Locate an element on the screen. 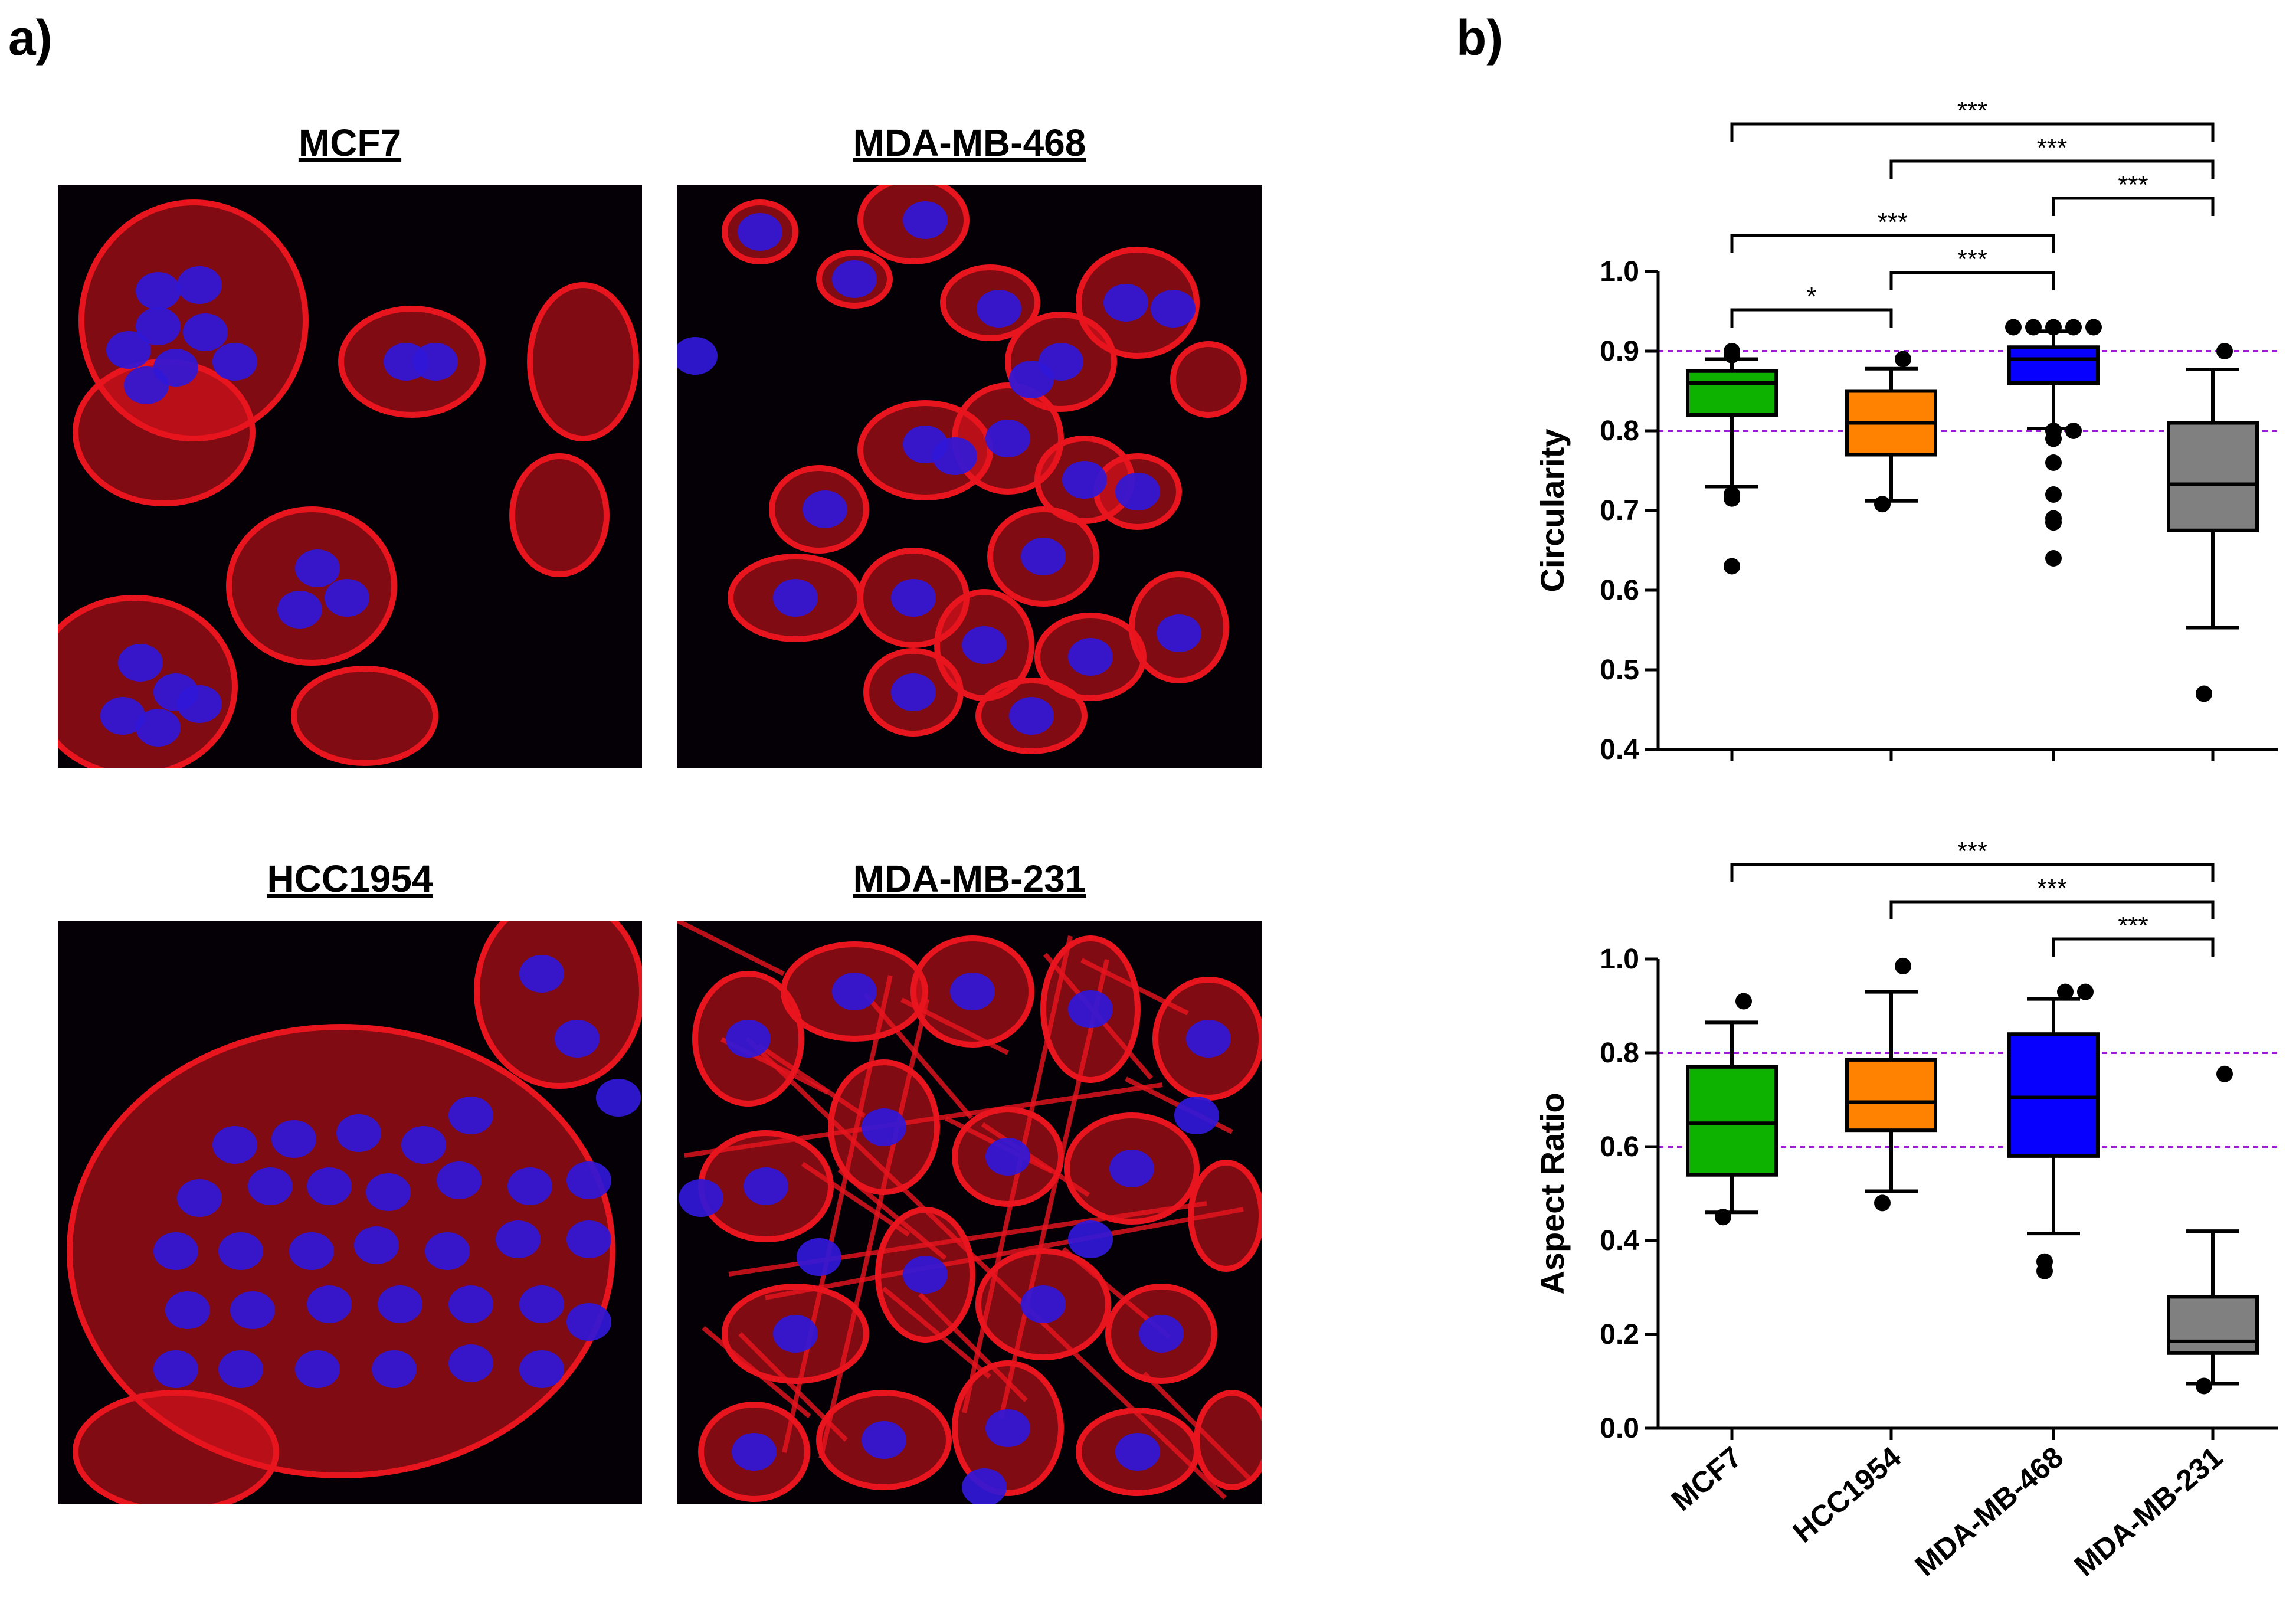 The width and height of the screenshot is (2296, 1620). significance-label: * is located at coordinates (1811, 296).